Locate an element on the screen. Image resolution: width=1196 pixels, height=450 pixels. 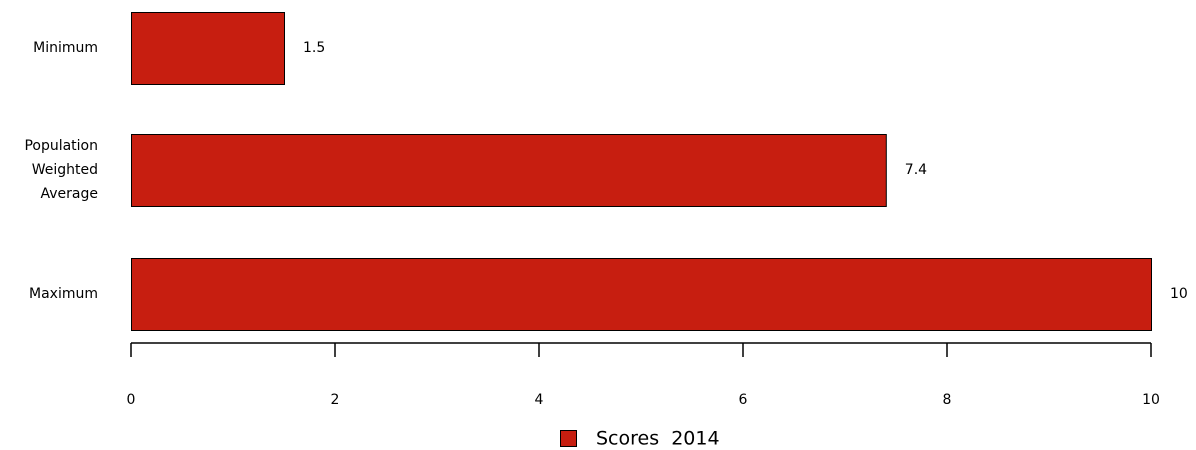
x-tick-label: 10 is located at coordinates (1151, 400).